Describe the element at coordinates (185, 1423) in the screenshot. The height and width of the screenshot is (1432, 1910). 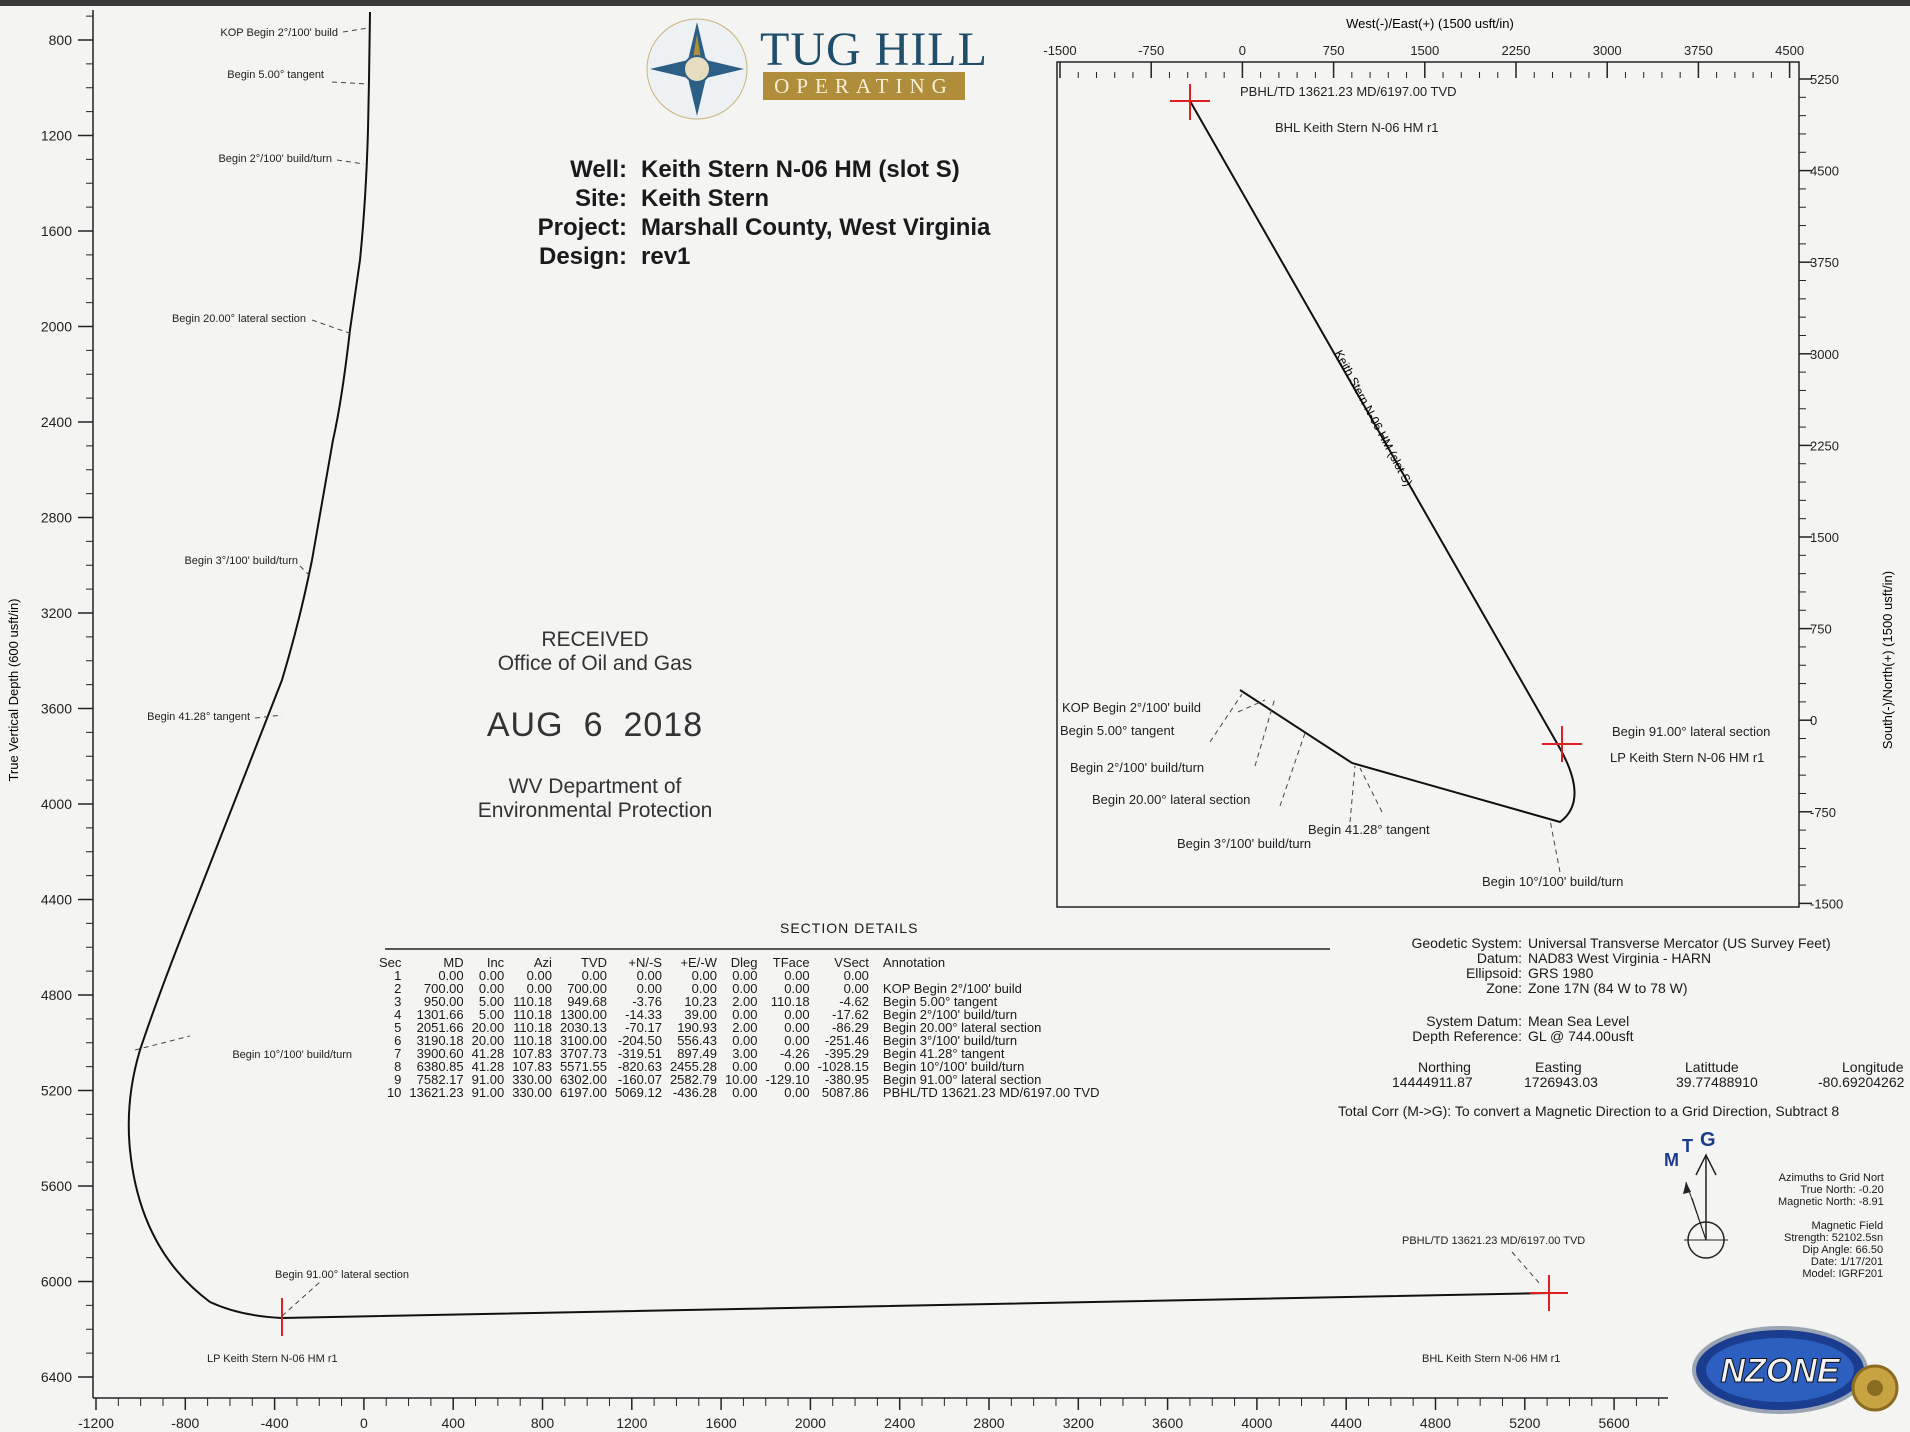
I see `vs-x-tick-label: -800` at that location.